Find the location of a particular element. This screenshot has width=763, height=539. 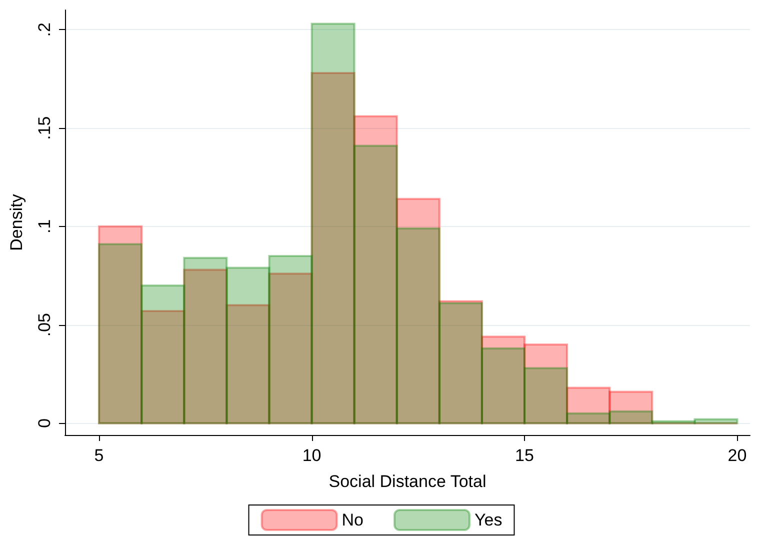

x-tick-label: 10 is located at coordinates (312, 455).